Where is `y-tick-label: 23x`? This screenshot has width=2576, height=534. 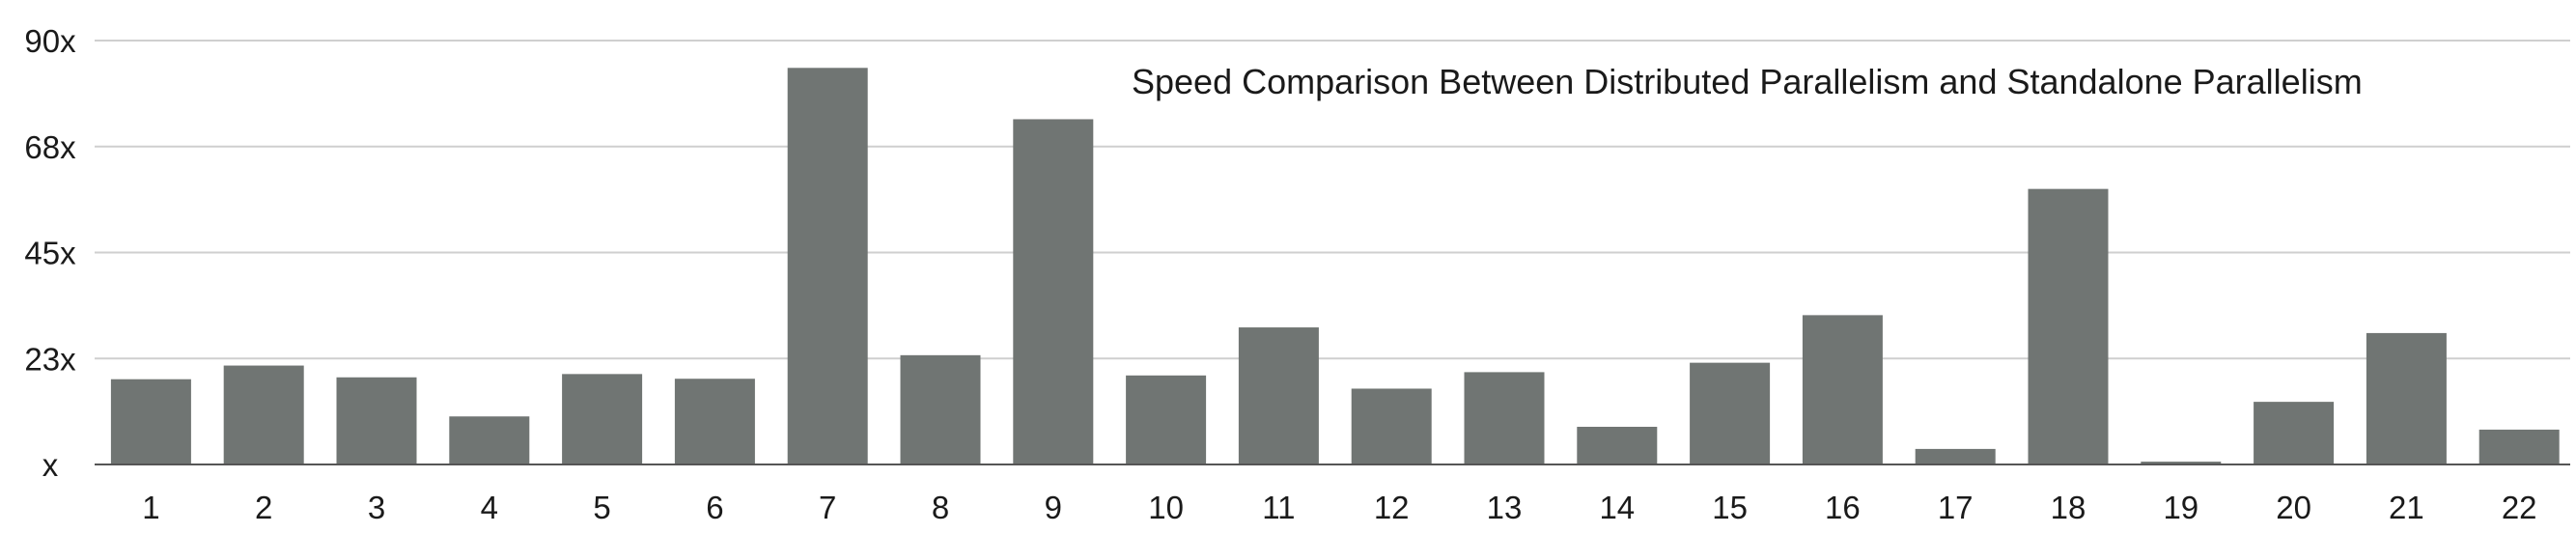
y-tick-label: 23x is located at coordinates (50, 359).